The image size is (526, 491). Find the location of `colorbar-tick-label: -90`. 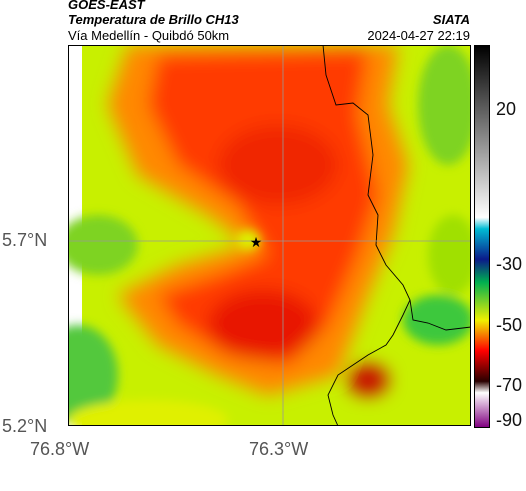

colorbar-tick-label: -90 is located at coordinates (509, 420).